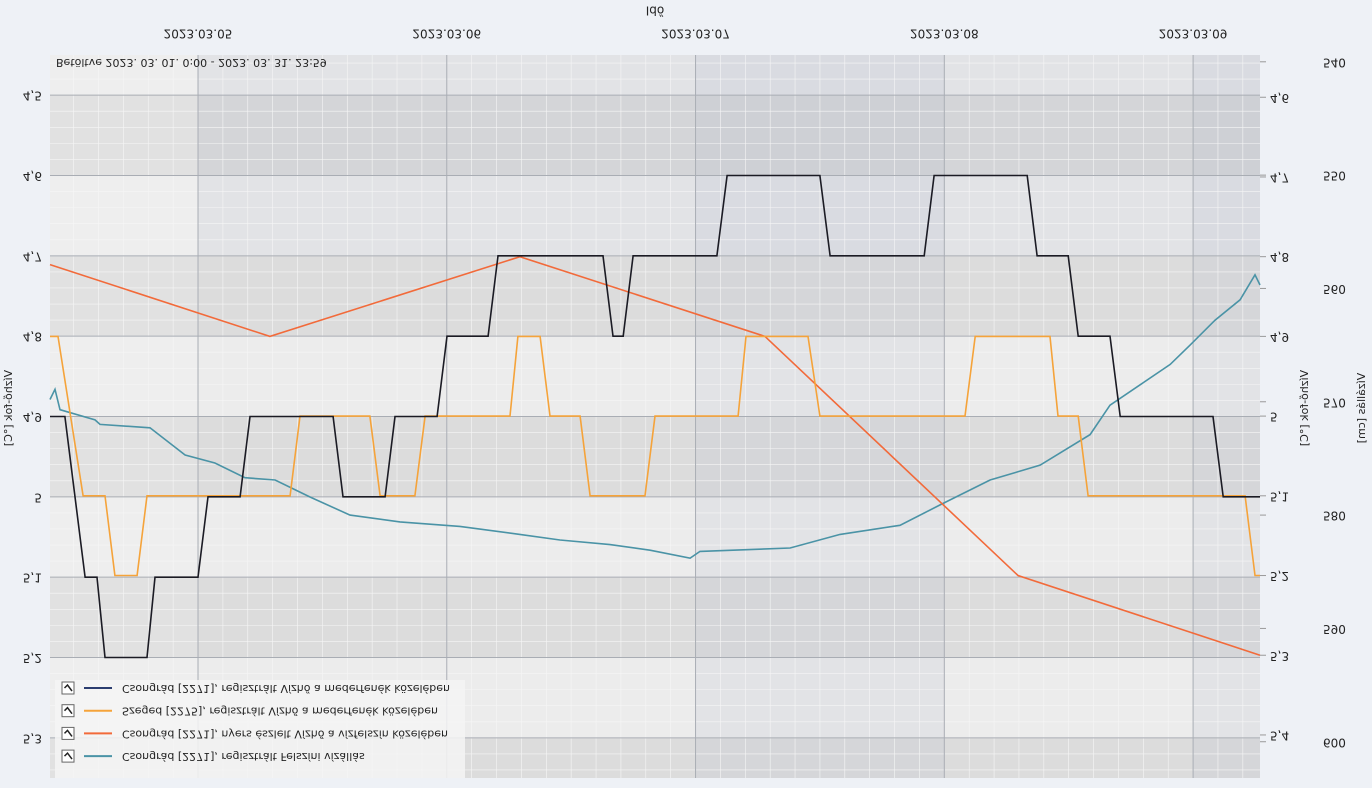 Image resolution: width=1372 pixels, height=792 pixels. I want to click on y2-tick-label: 5,2, so click(1279, 576).